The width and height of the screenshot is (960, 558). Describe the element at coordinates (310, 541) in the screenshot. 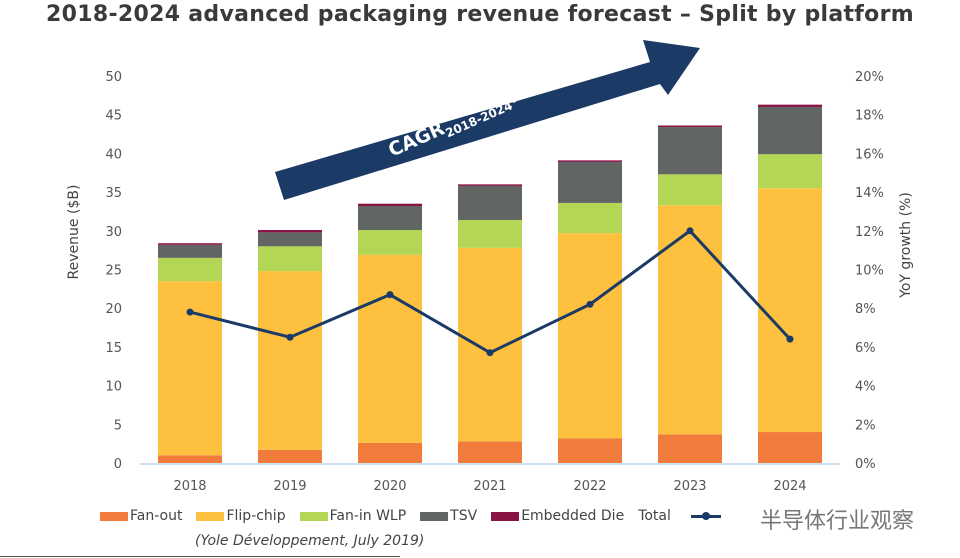

I see `source-note: (Yole Développement, July 2019)` at that location.